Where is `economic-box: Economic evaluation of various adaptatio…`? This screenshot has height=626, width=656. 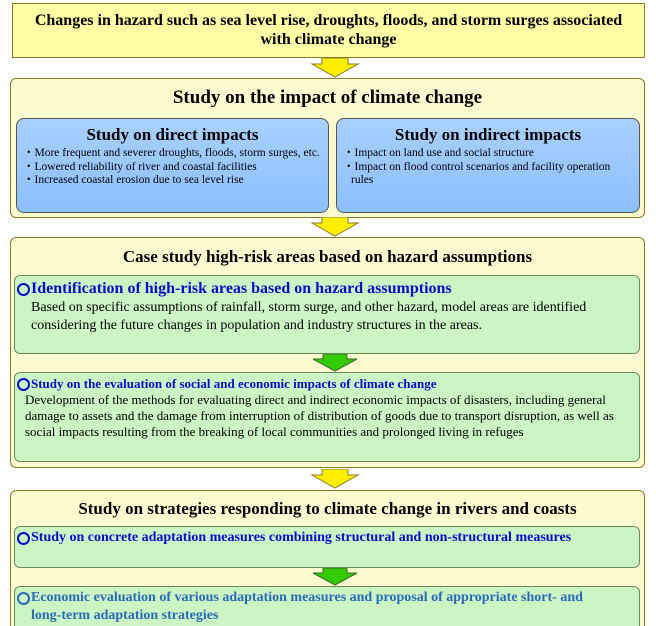
economic-box: Economic evaluation of various adaptatio… is located at coordinates (327, 606).